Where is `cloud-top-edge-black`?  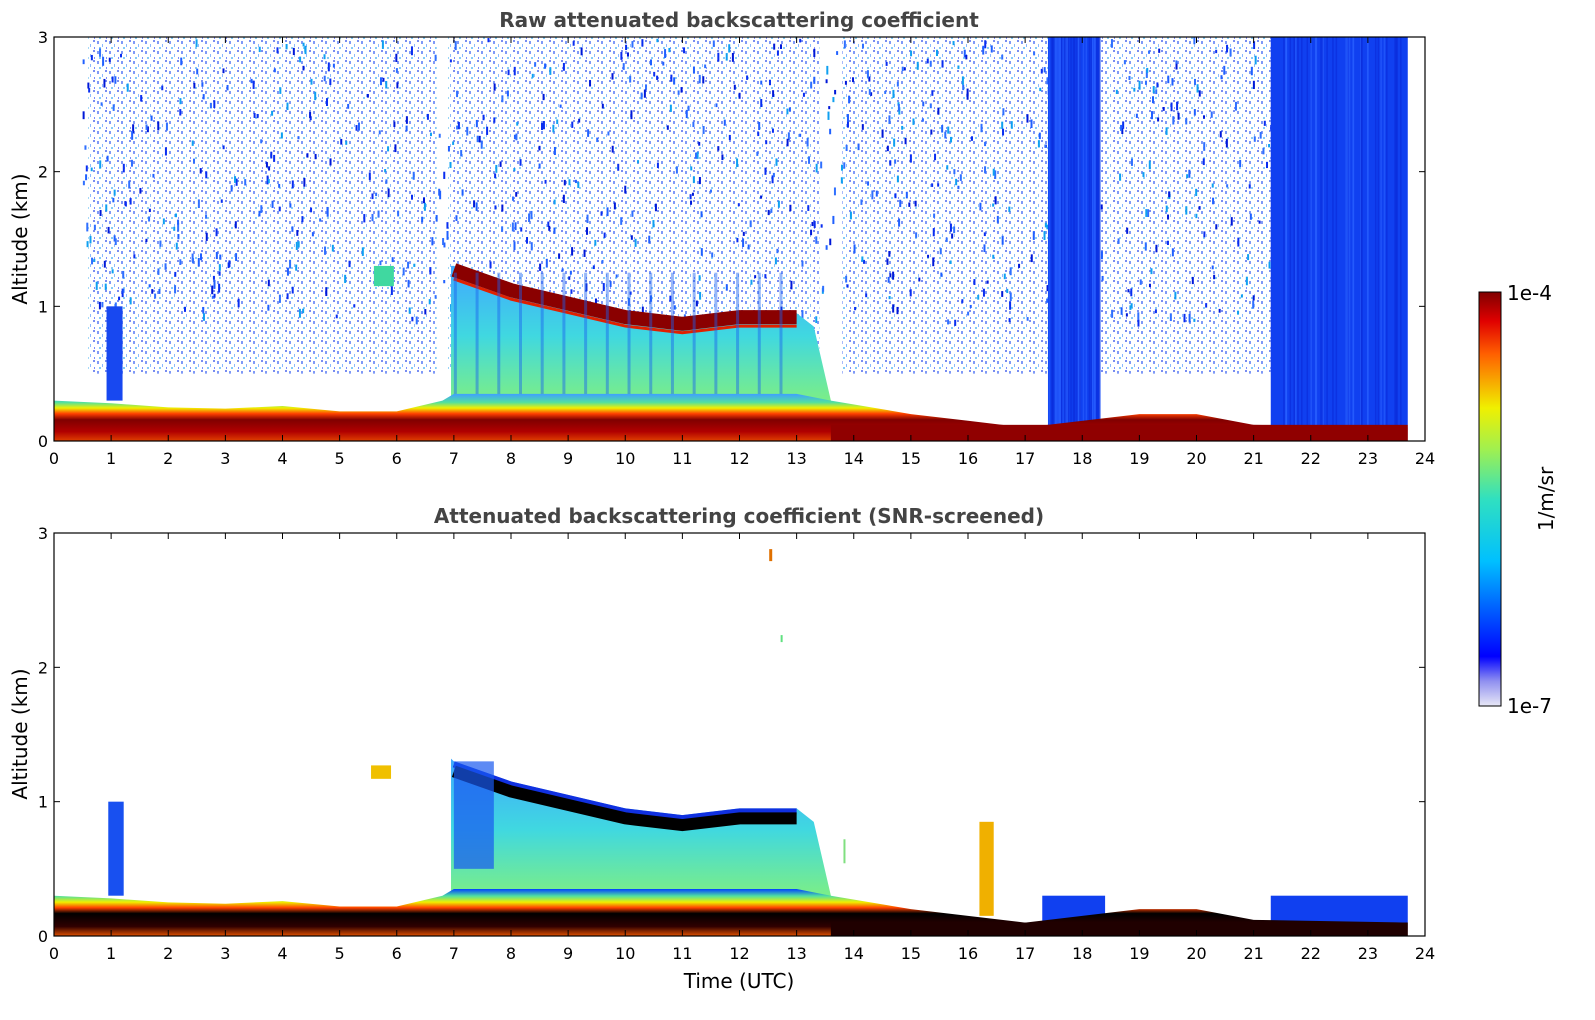 cloud-top-edge-black is located at coordinates (624, 798).